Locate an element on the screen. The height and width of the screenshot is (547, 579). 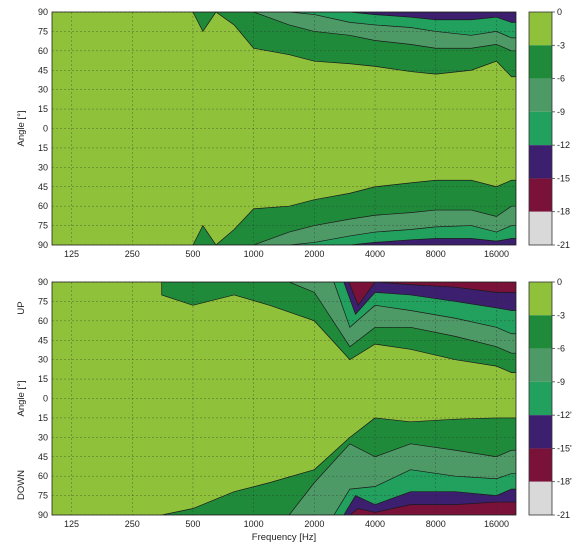
colorbar-label: -15 is located at coordinates (563, 178).